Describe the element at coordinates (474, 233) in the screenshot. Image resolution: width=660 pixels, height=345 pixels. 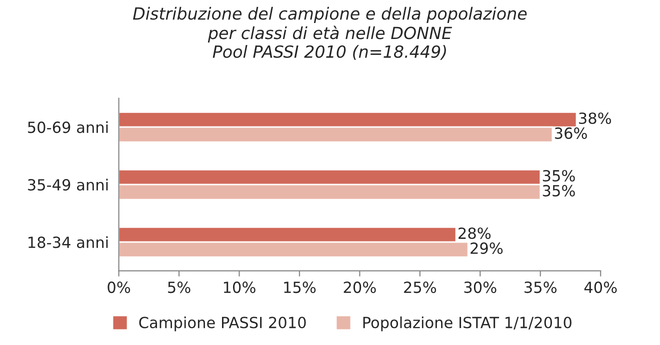
I see `data-label: 28%` at that location.